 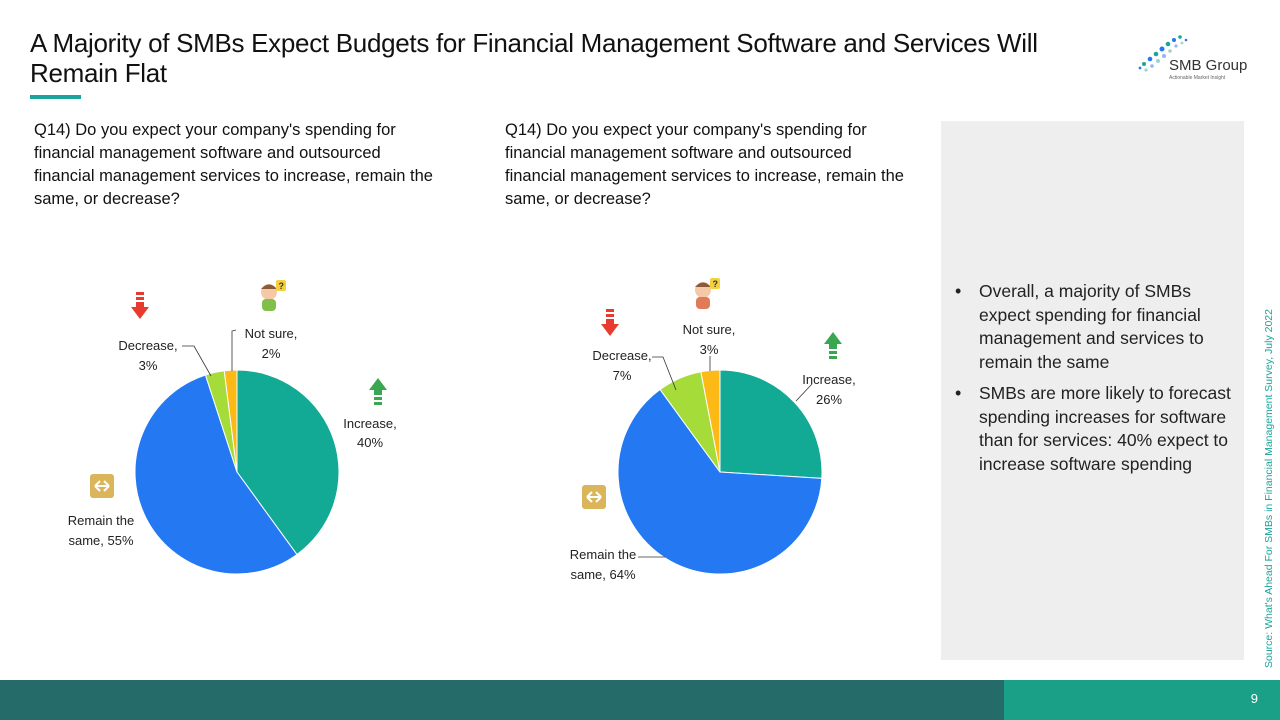 I want to click on chart-1-decrease-icon, so click(x=140, y=305).